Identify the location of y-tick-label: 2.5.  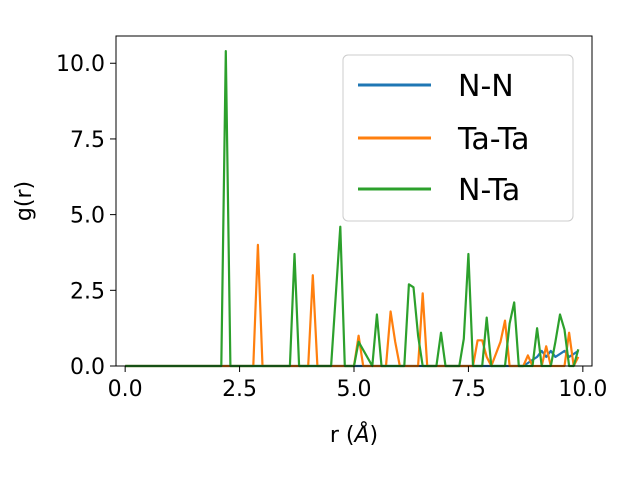
(87, 291).